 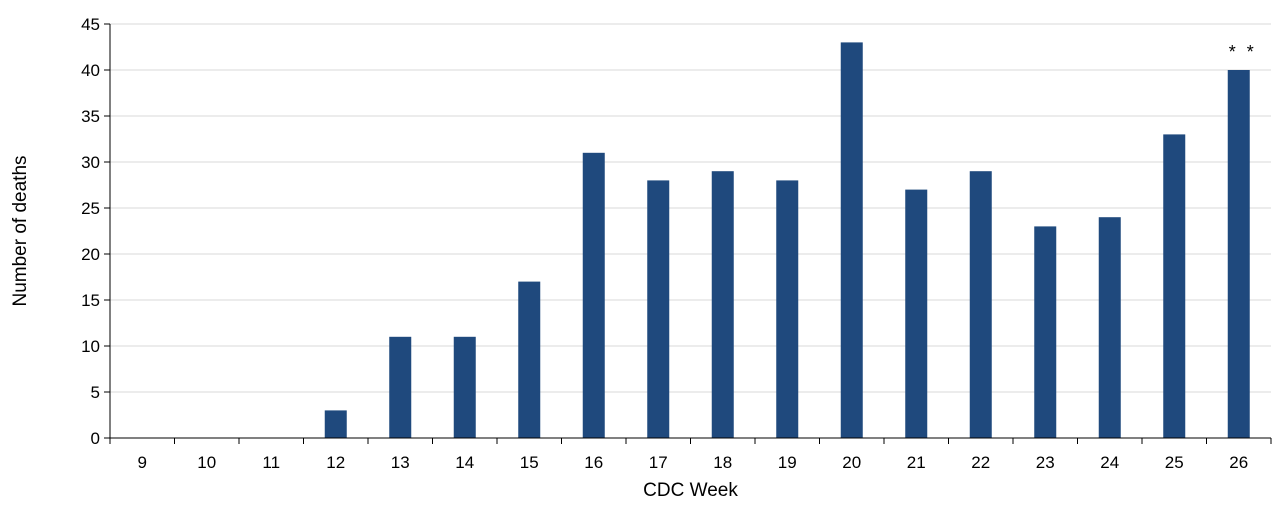 I want to click on x-tick-label: 19, so click(x=787, y=462).